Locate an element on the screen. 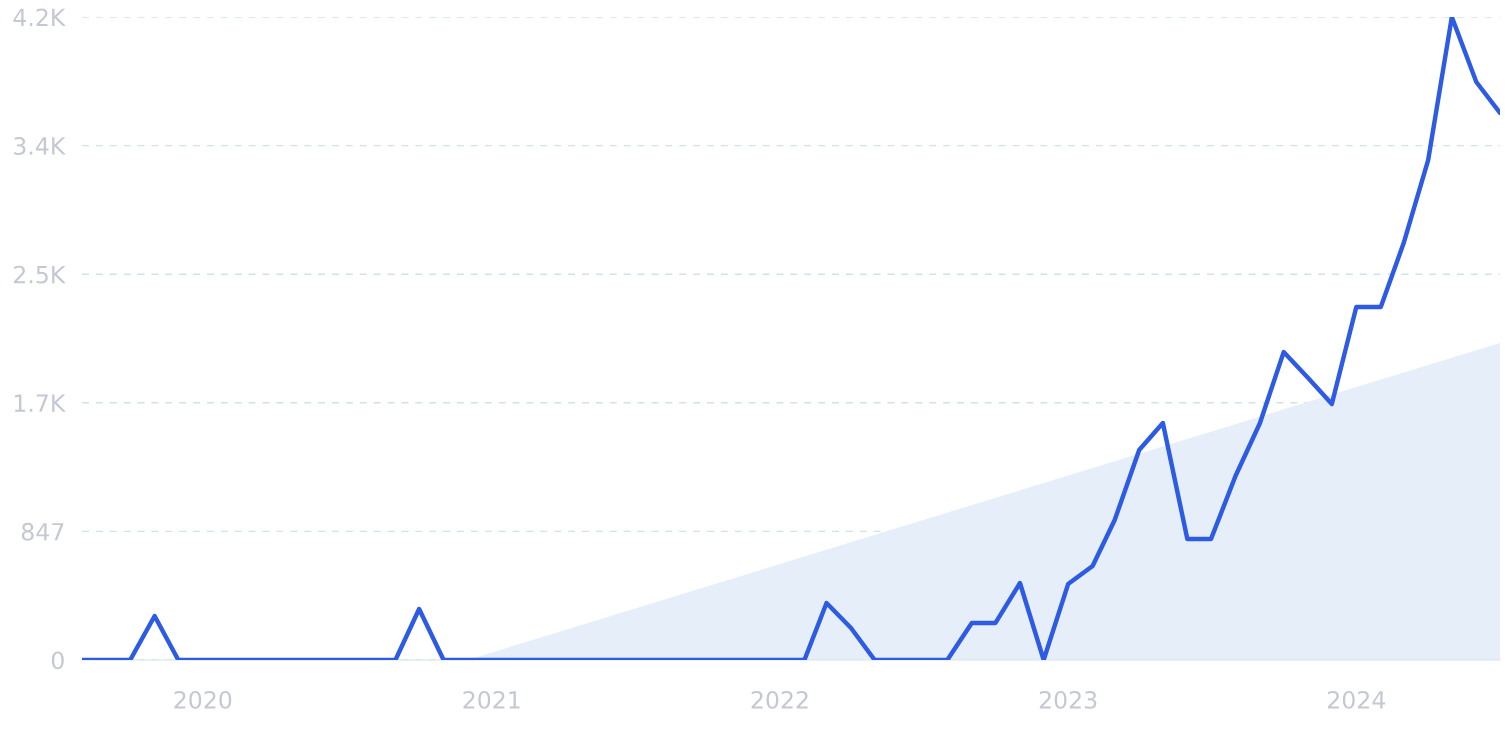 This screenshot has width=1505, height=752. x-tick-label: 2020 is located at coordinates (203, 699).